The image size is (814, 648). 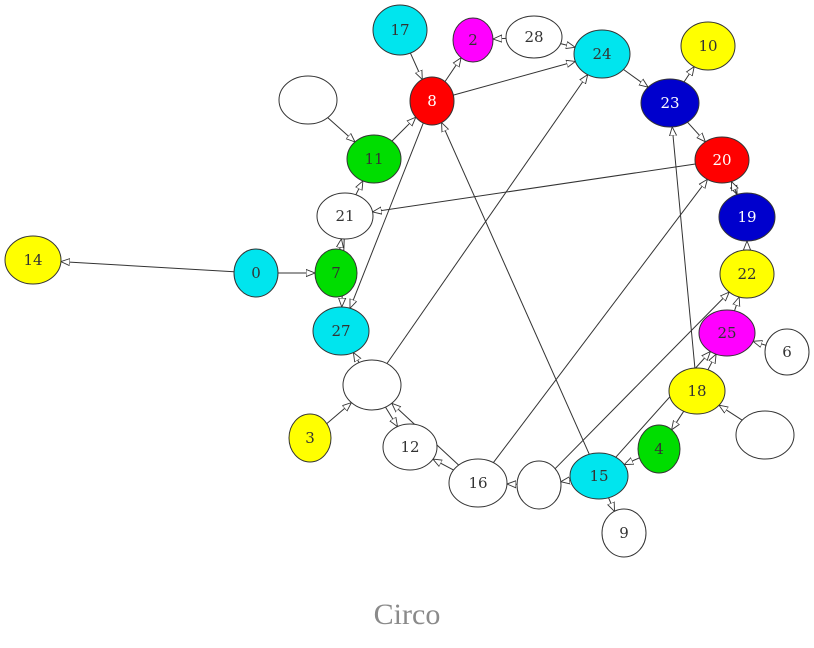 I want to click on graph-node-25: 25, so click(x=727, y=333).